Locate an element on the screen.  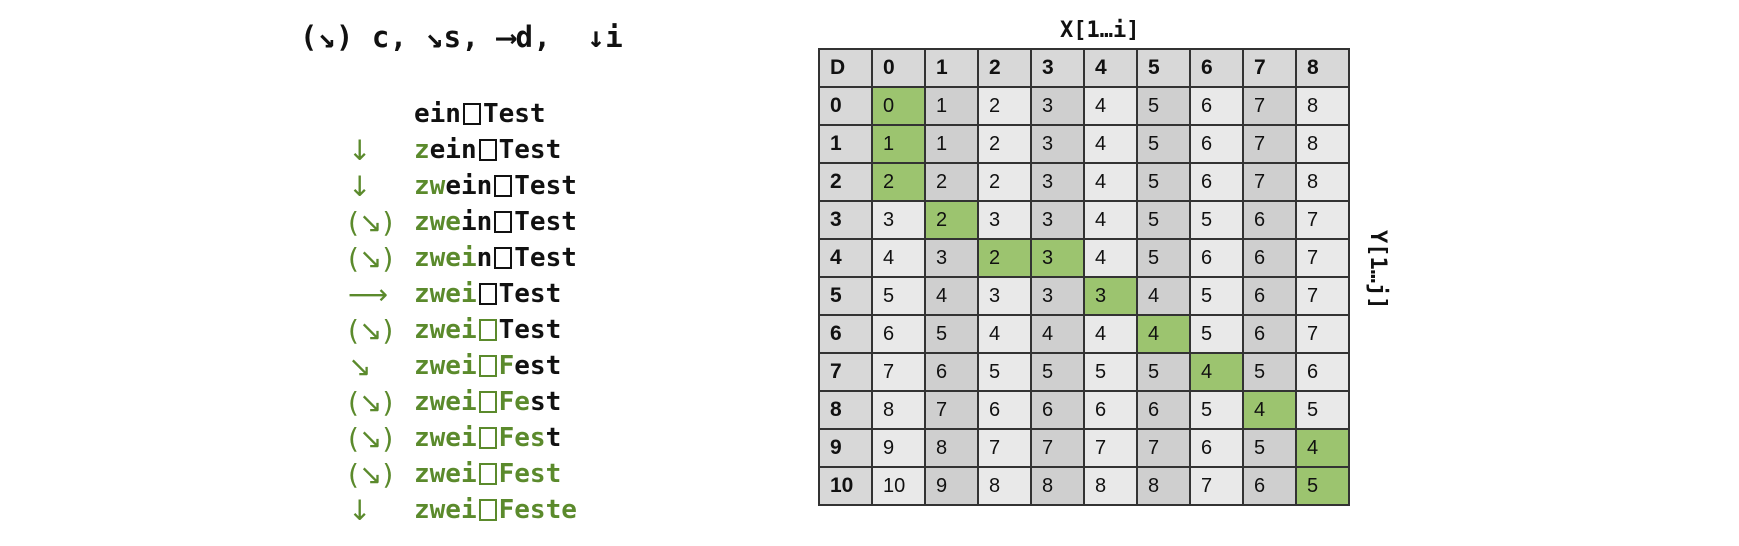
row-header: 4 is located at coordinates (845, 258).